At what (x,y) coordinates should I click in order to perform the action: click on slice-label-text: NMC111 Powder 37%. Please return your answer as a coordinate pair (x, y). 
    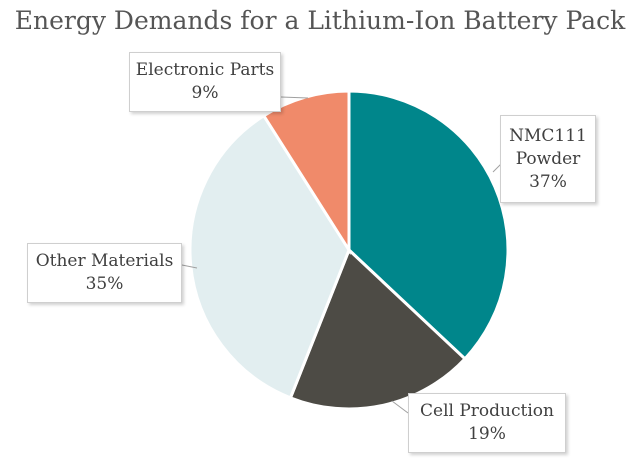
    Looking at the image, I should click on (548, 158).